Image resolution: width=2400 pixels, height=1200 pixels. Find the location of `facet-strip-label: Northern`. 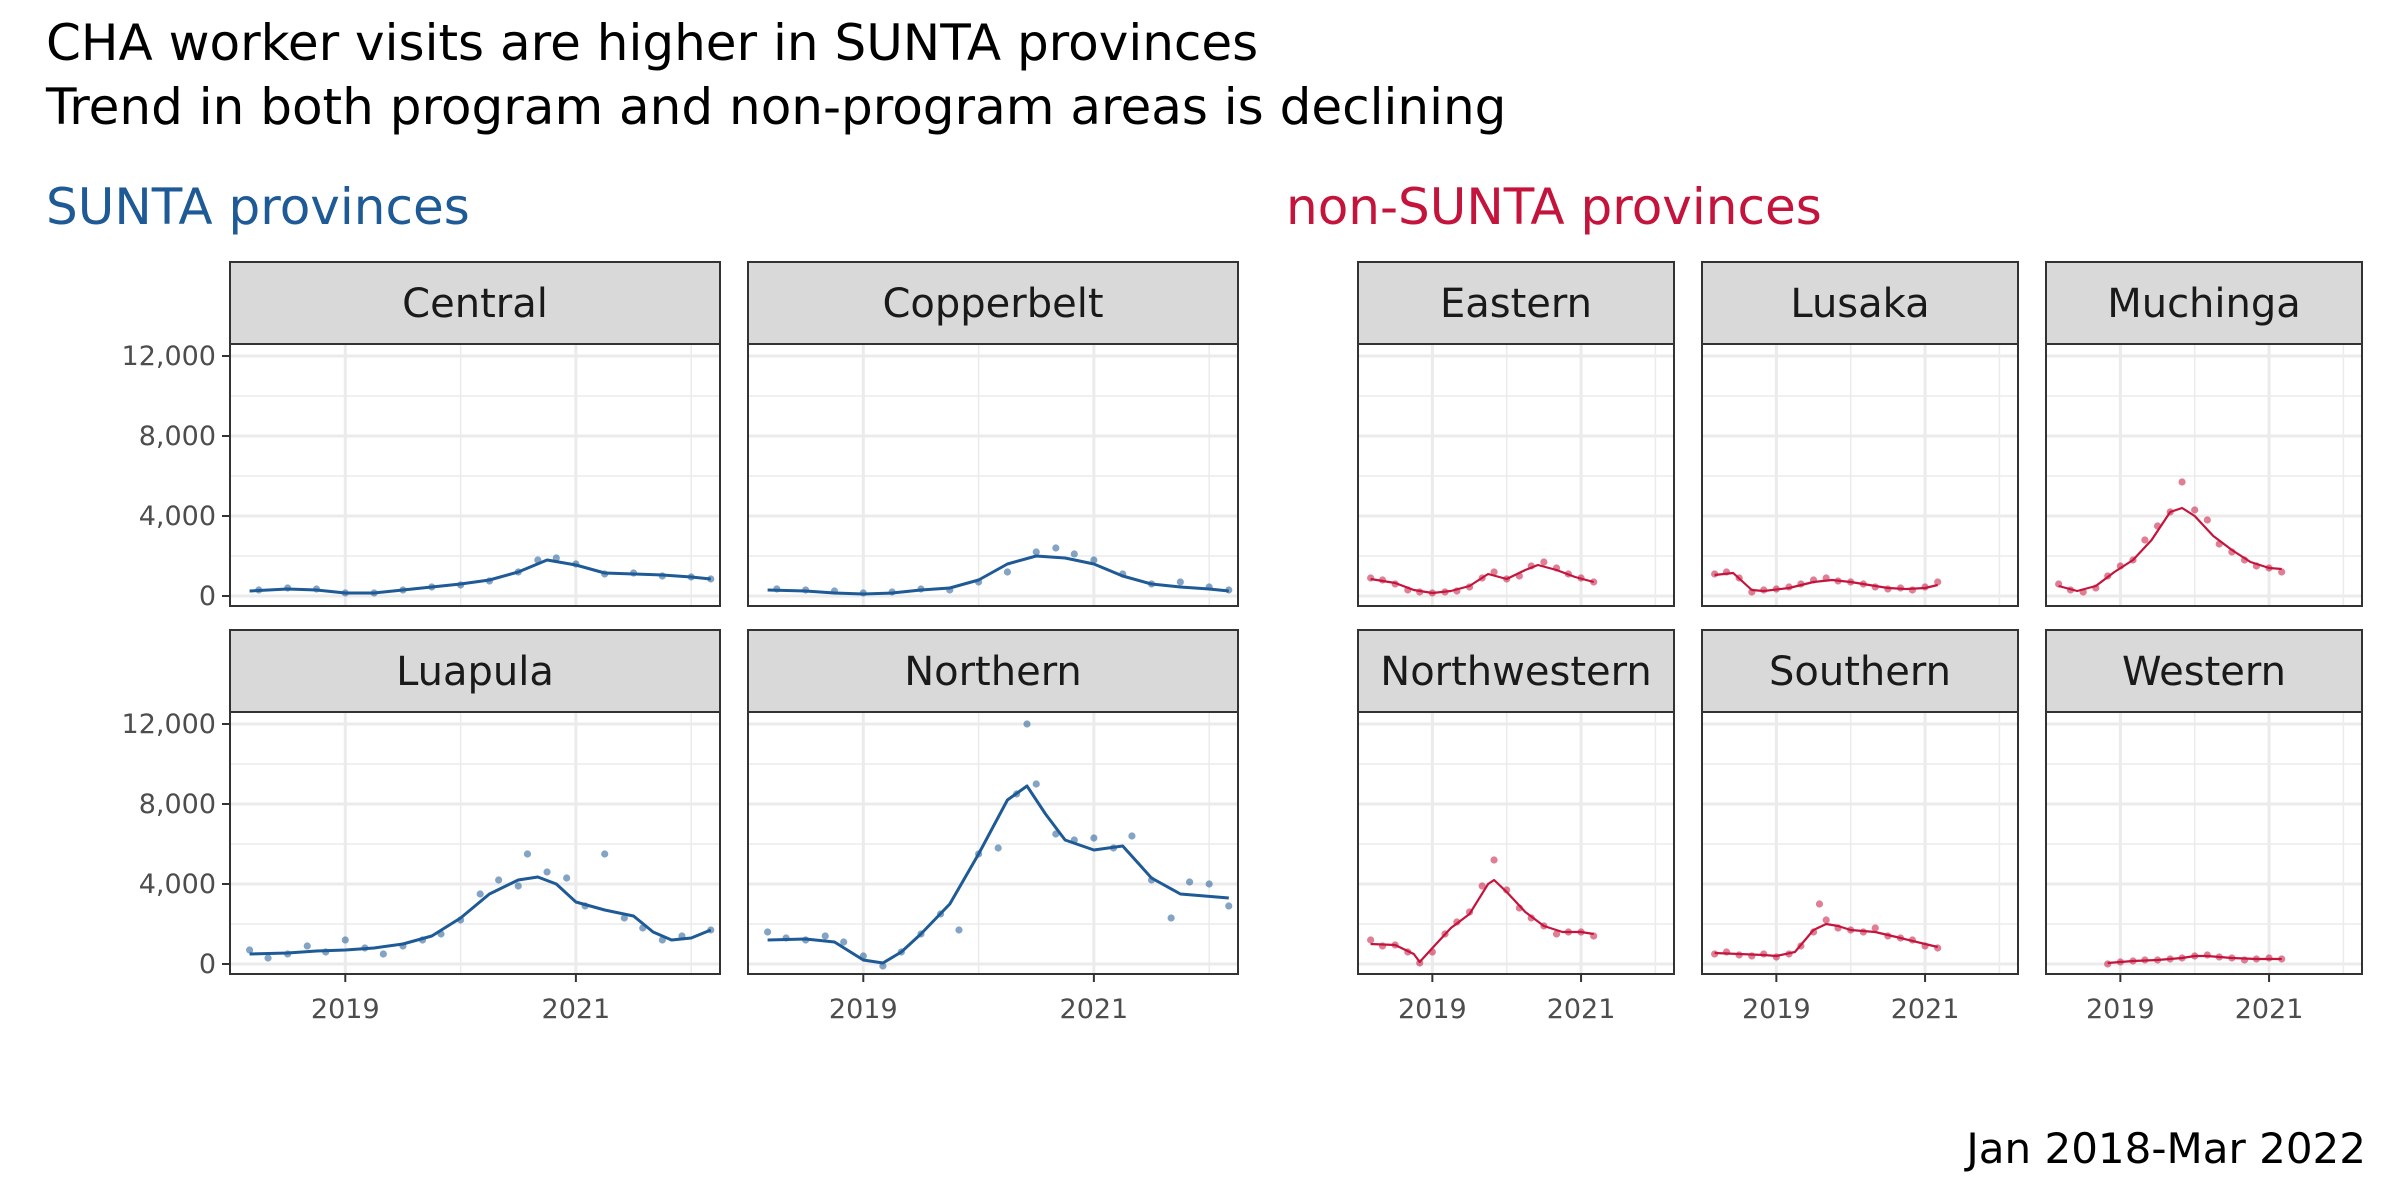

facet-strip-label: Northern is located at coordinates (993, 672).